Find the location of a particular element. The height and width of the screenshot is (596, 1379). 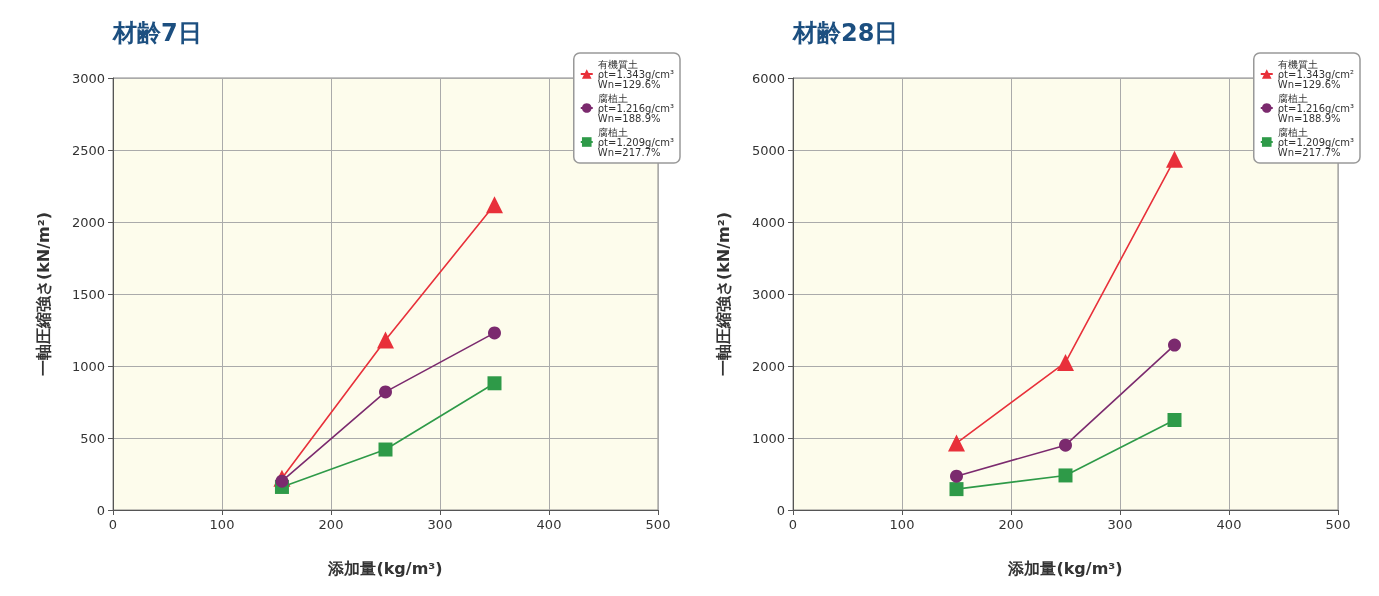

y-tick-label: 5000 is located at coordinates (768, 150).